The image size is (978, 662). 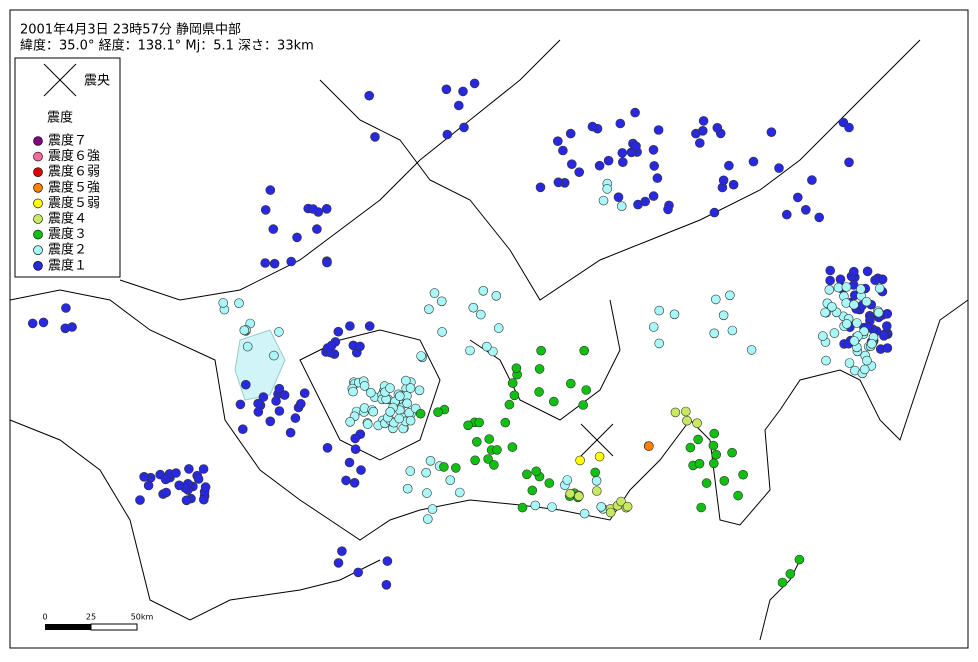 I want to click on legend-epicenter-icon, so click(x=60, y=80).